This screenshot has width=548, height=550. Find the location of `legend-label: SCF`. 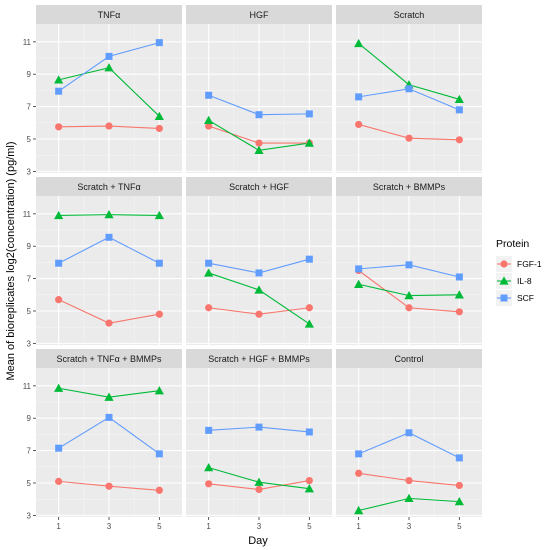

legend-label: SCF is located at coordinates (525, 298).